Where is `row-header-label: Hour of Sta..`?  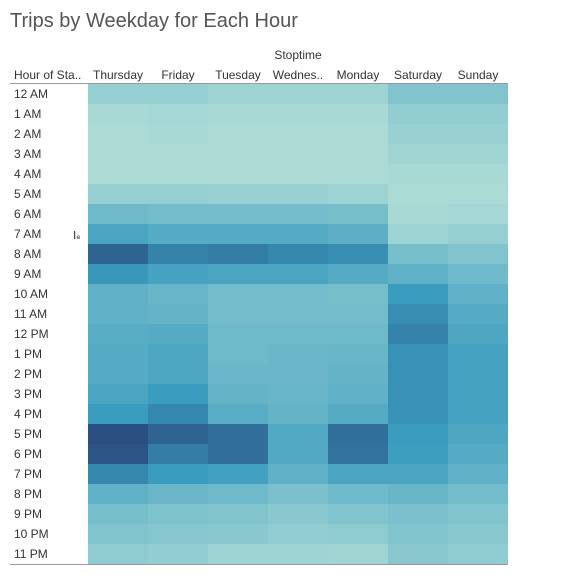 row-header-label: Hour of Sta.. is located at coordinates (47, 75).